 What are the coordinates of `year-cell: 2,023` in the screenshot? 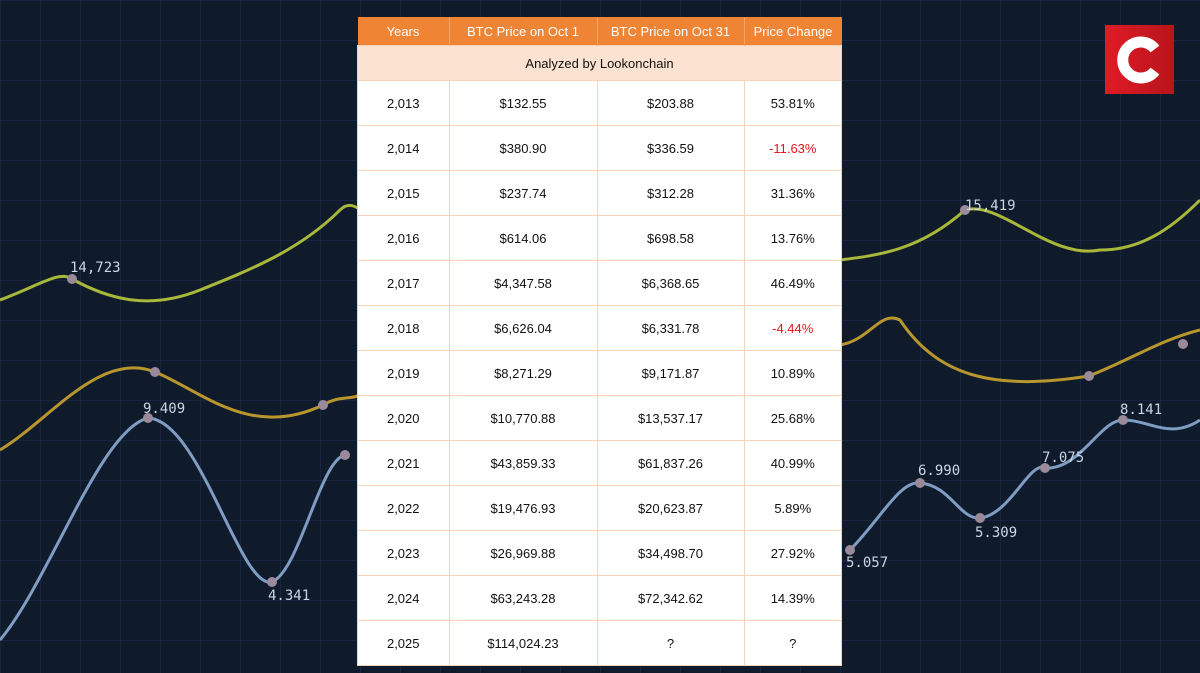 It's located at (403, 553).